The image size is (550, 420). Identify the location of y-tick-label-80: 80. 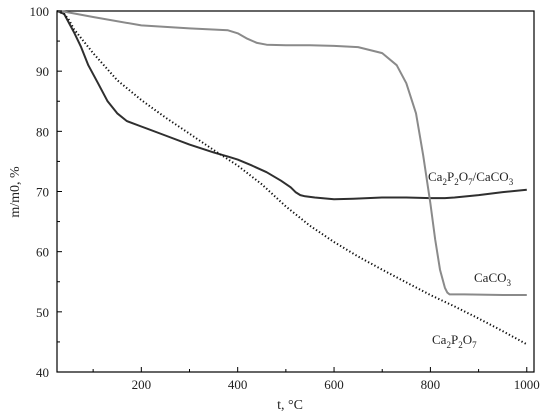
(42, 131).